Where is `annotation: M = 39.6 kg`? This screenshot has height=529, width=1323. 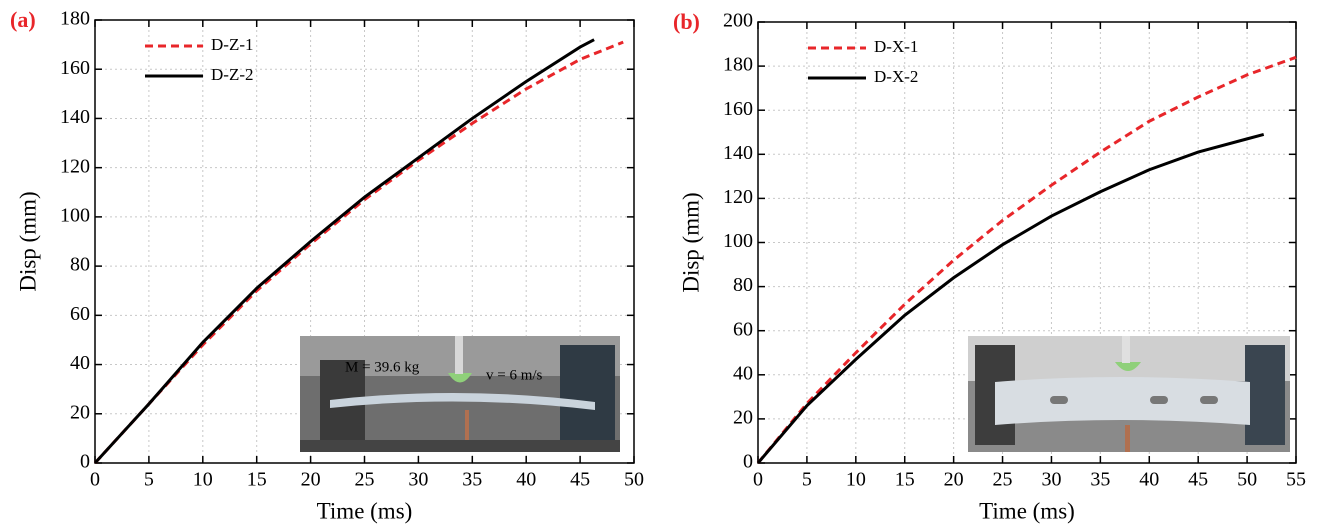 annotation: M = 39.6 kg is located at coordinates (382, 367).